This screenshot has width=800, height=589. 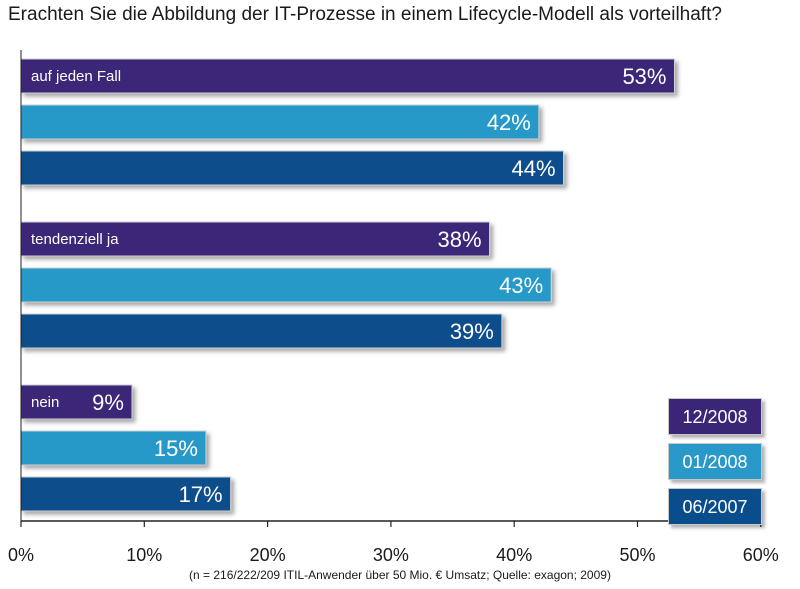 I want to click on data-label: 38%, so click(x=459, y=239).